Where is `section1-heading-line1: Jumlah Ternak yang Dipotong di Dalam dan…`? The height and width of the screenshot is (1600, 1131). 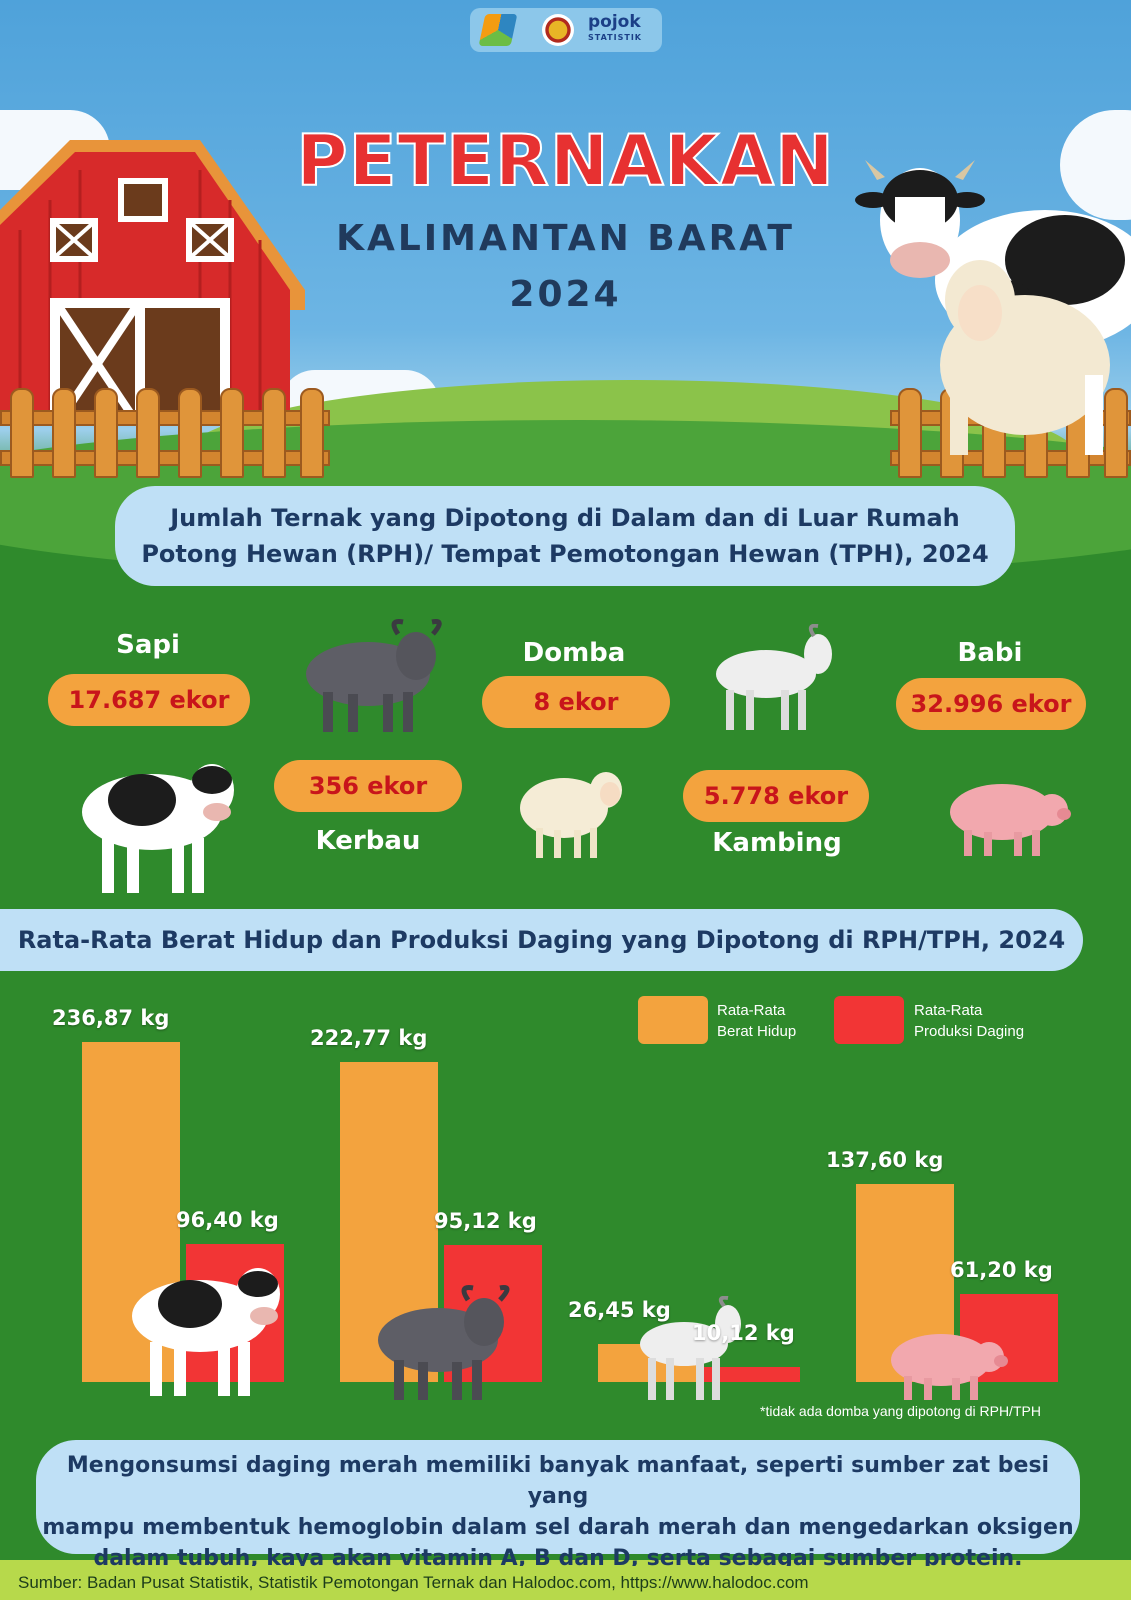
section1-heading-line1: Jumlah Ternak yang Dipotong di Dalam dan… is located at coordinates (565, 518).